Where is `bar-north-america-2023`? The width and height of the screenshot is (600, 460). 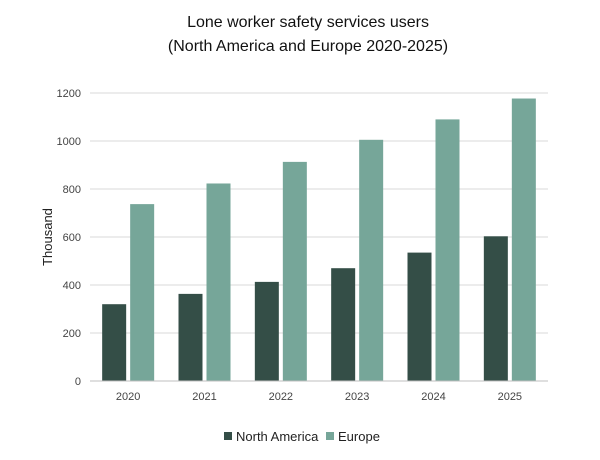
bar-north-america-2023 is located at coordinates (343, 324).